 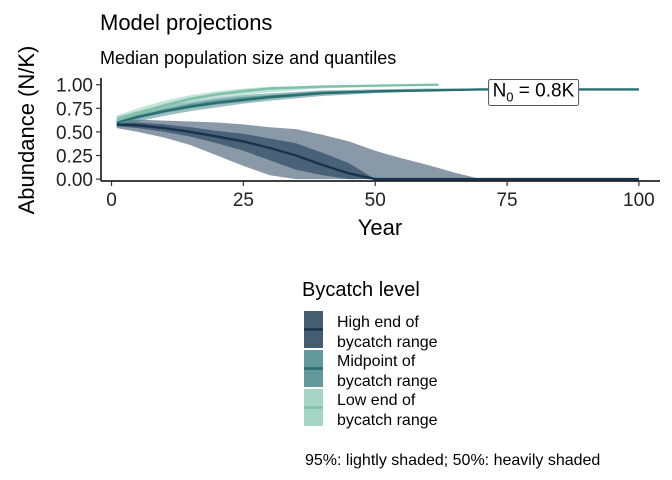 I want to click on line-high-end-of-bycatch-range, so click(x=377, y=152).